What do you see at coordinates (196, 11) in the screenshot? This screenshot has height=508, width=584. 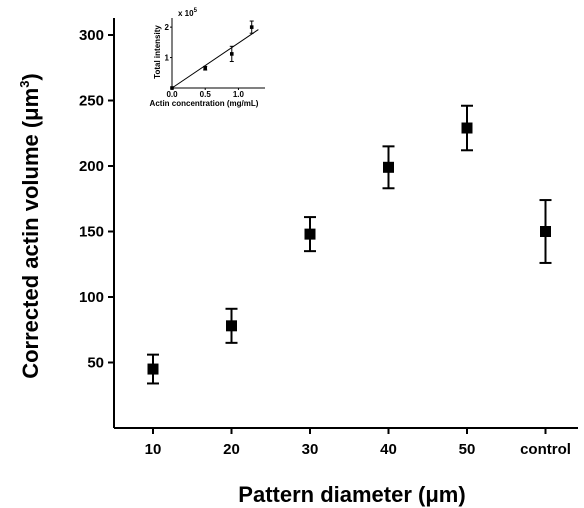 I see `inset-multiplier-exp: 5` at bounding box center [196, 11].